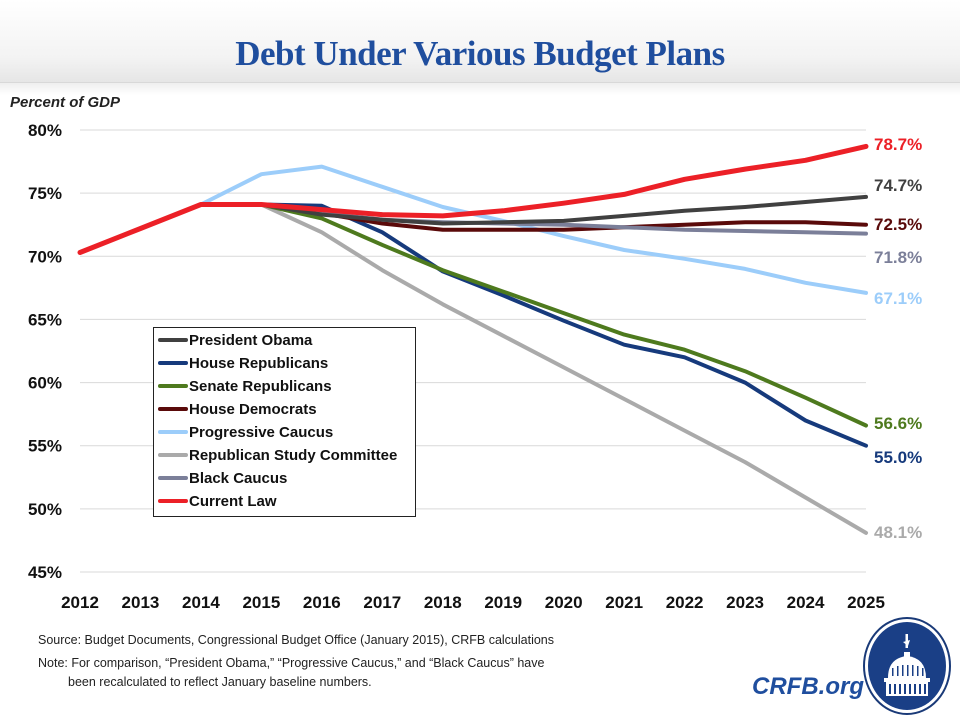 The height and width of the screenshot is (720, 960). What do you see at coordinates (251, 340) in the screenshot?
I see `legend-label: President Obama` at bounding box center [251, 340].